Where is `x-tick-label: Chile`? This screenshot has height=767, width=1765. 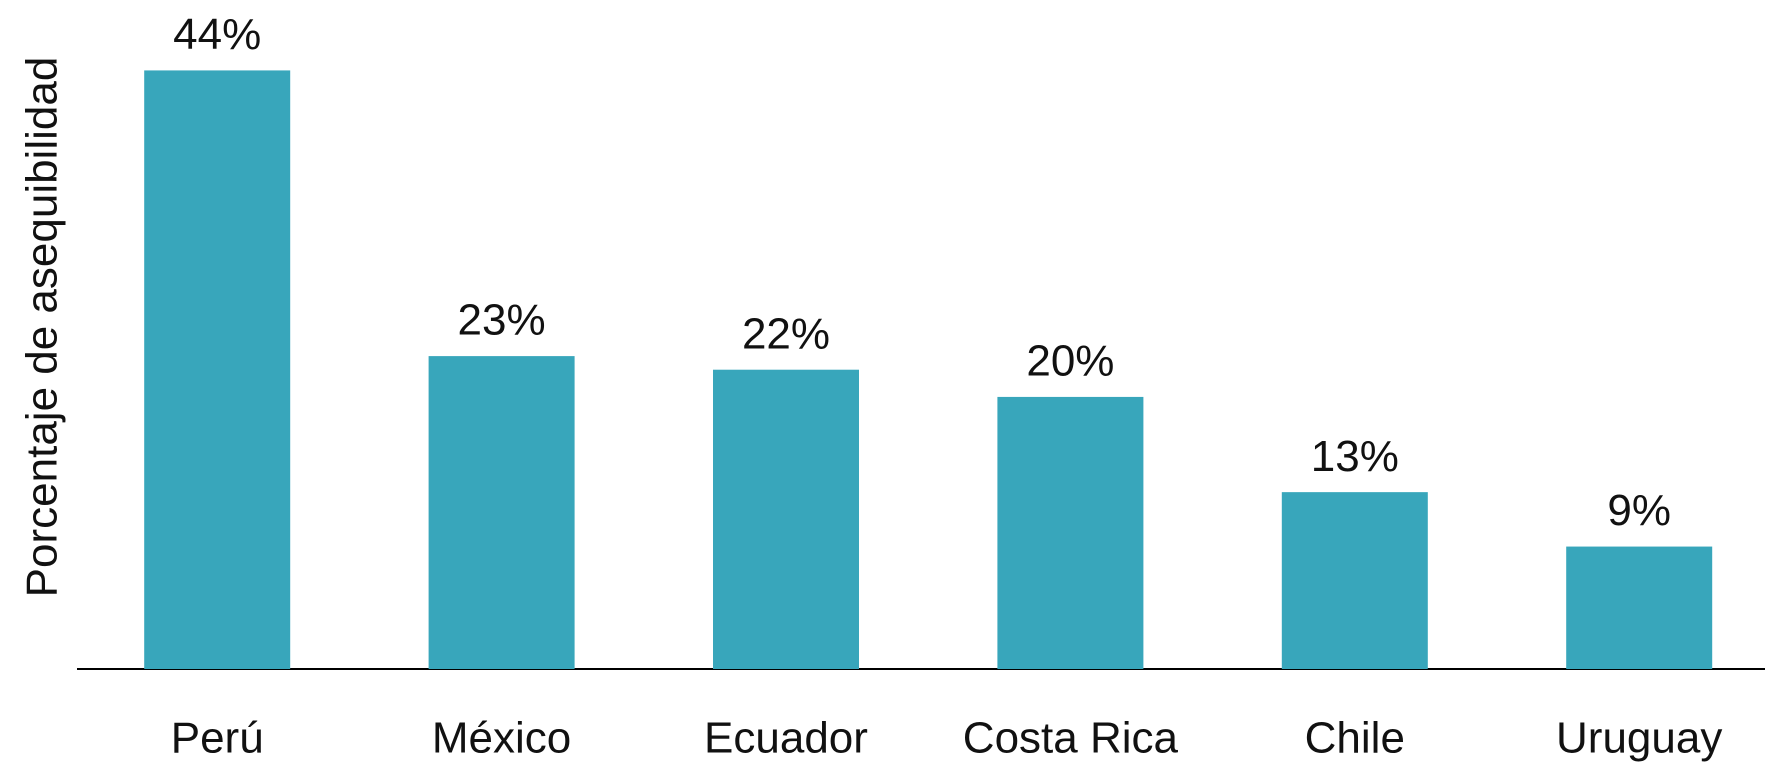 x-tick-label: Chile is located at coordinates (1355, 738).